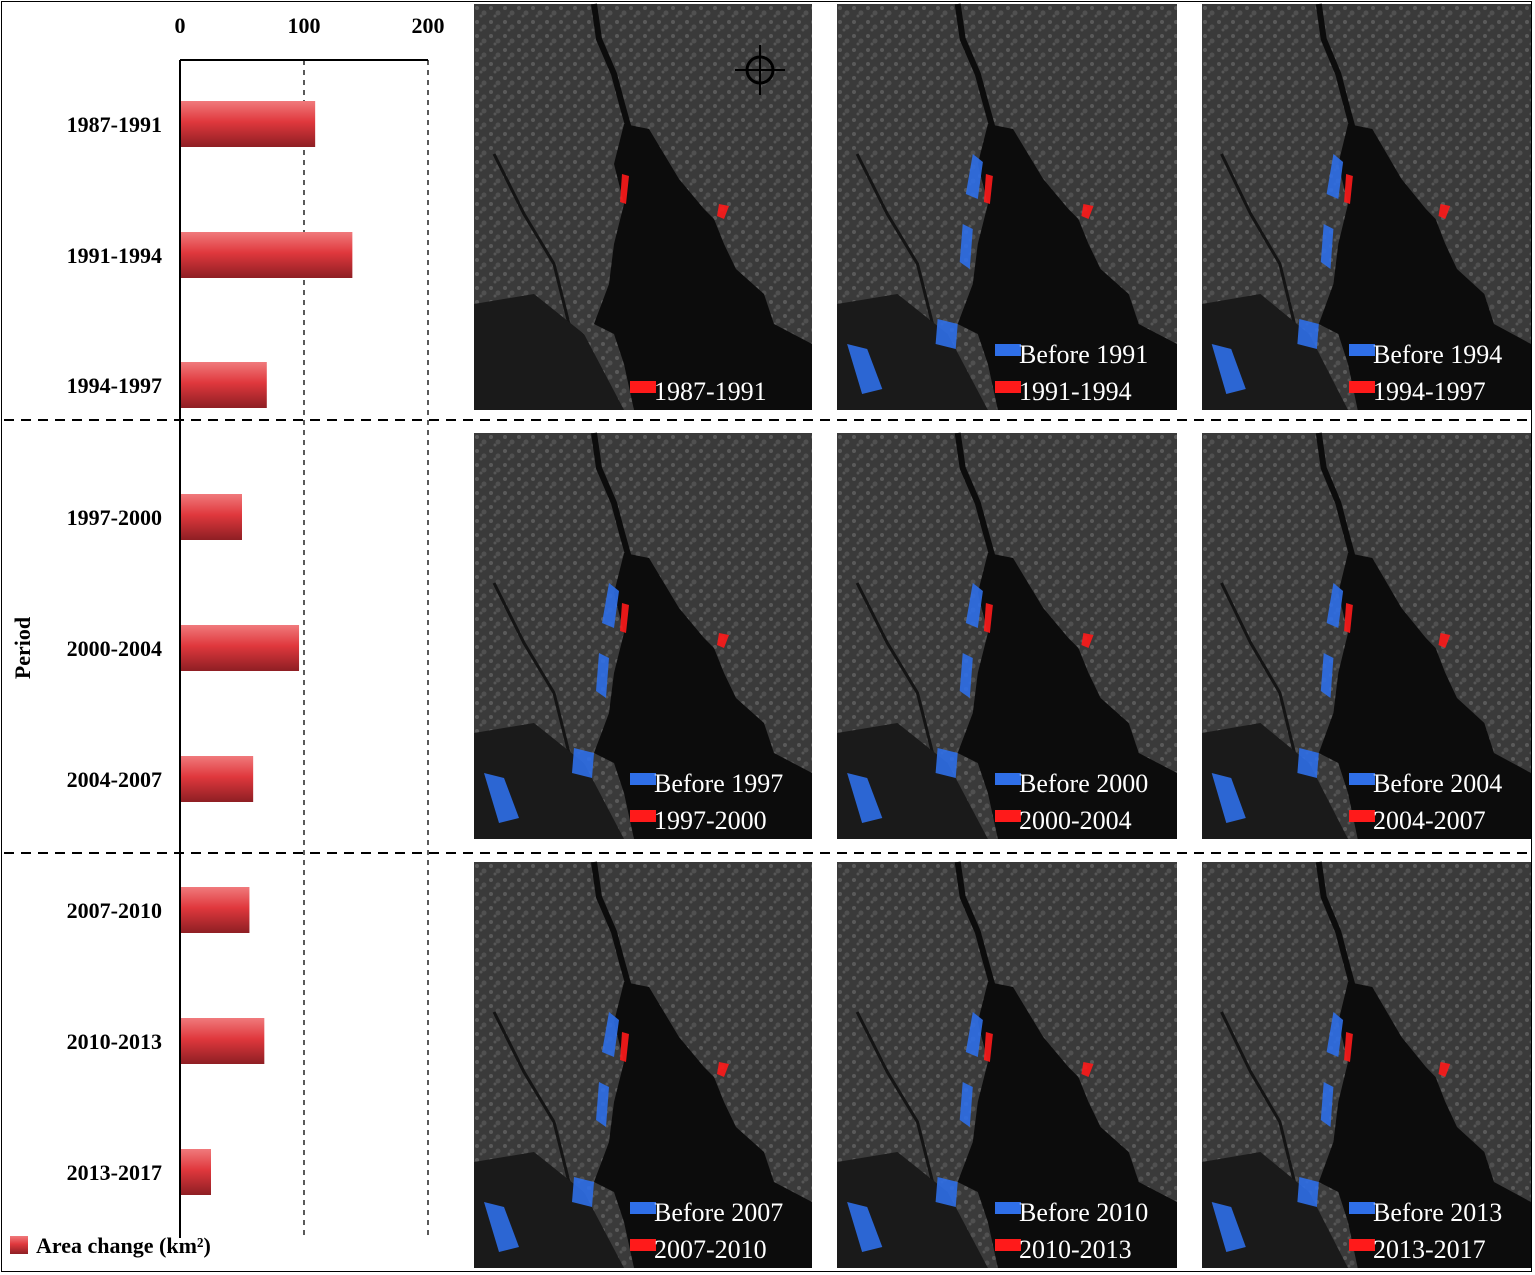 The image size is (1535, 1275). Describe the element at coordinates (549, 352) in the screenshot. I see `dark-lowland` at that location.